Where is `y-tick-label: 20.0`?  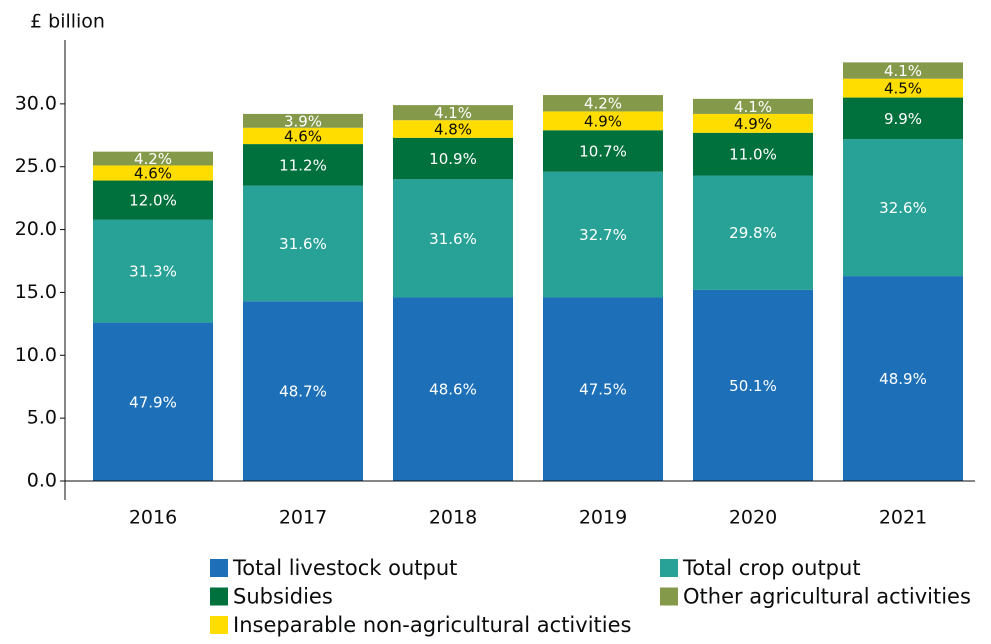
y-tick-label: 20.0 is located at coordinates (36, 229).